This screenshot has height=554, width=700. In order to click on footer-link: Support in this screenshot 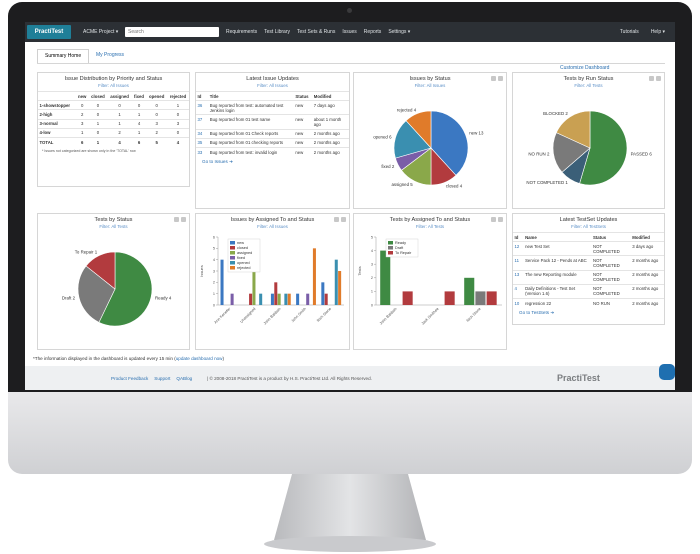, I will do `click(162, 378)`.